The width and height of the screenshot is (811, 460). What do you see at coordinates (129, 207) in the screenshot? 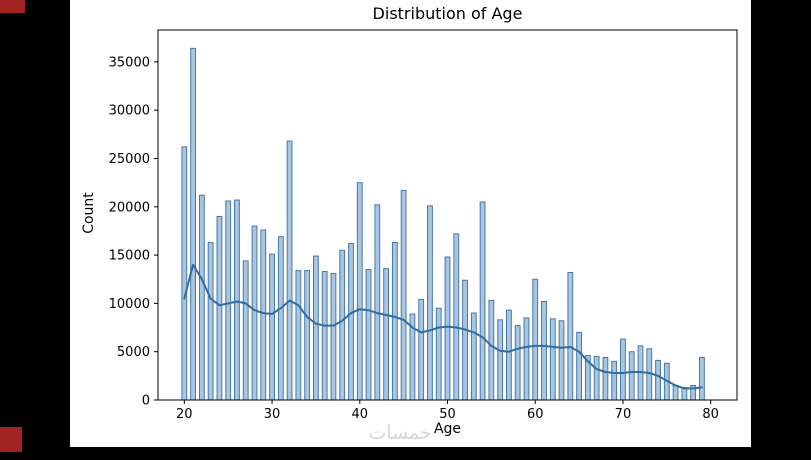
I see `y-tick-label: 20000` at bounding box center [129, 207].